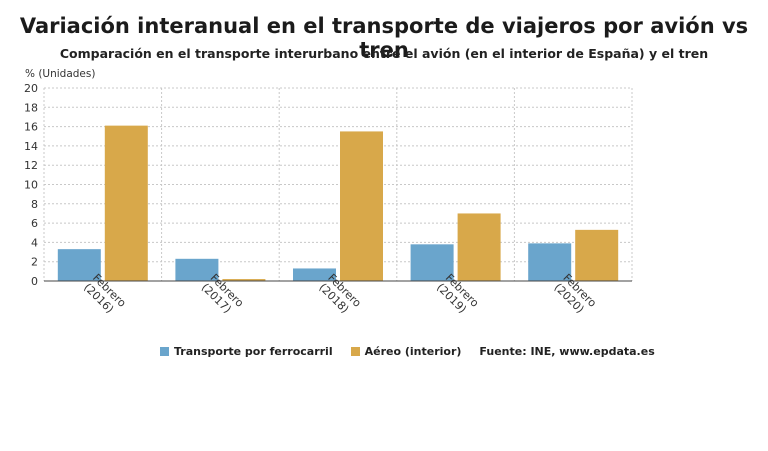 The width and height of the screenshot is (768, 451). What do you see at coordinates (34, 223) in the screenshot?
I see `y-tick-label: 6` at bounding box center [34, 223].